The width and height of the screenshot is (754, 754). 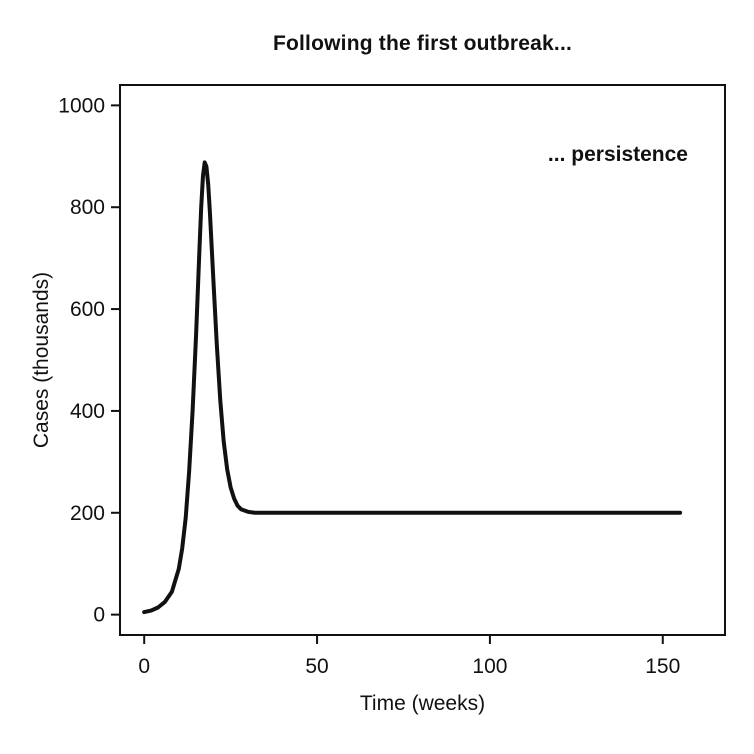 What do you see at coordinates (81, 105) in the screenshot?
I see `y-tick-label: 1000` at bounding box center [81, 105].